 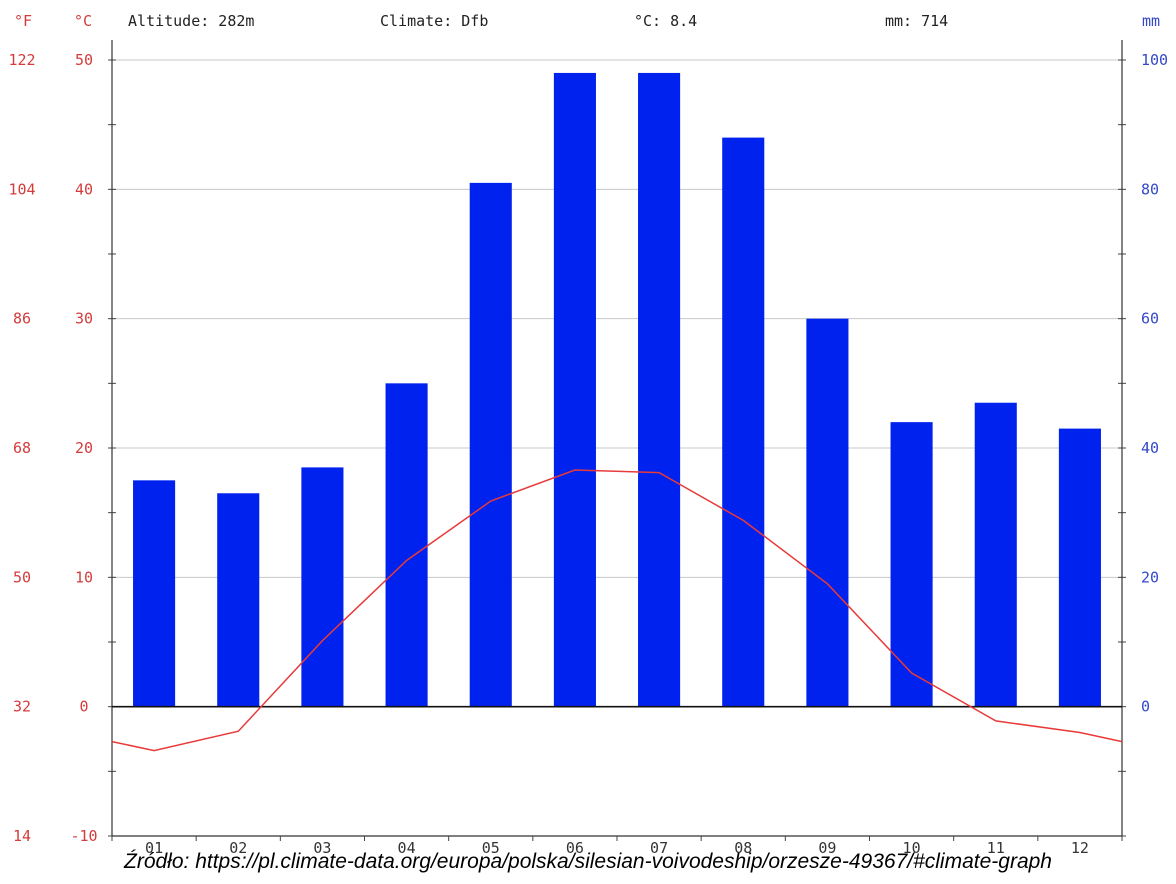 What do you see at coordinates (575, 848) in the screenshot?
I see `month-label: 06` at bounding box center [575, 848].